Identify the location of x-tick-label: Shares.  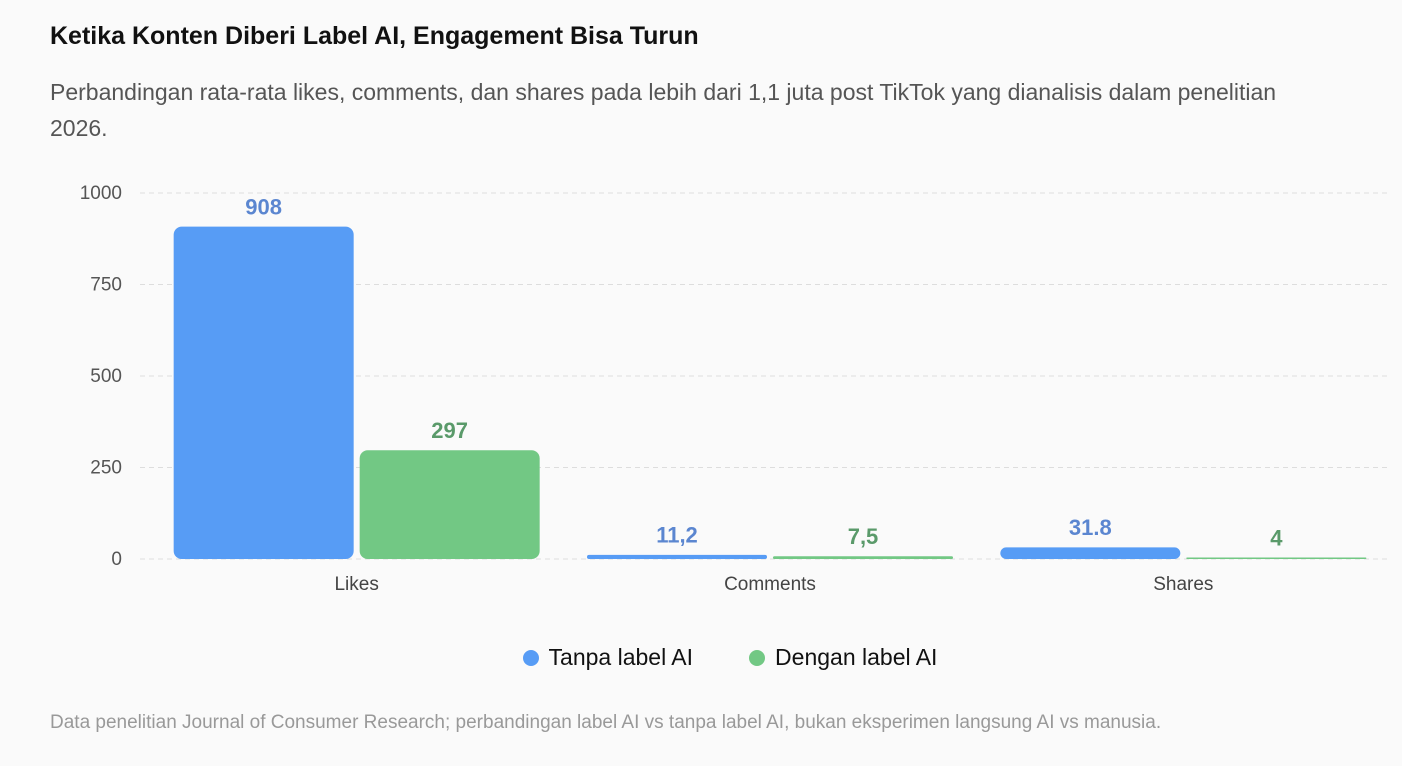
(1183, 584).